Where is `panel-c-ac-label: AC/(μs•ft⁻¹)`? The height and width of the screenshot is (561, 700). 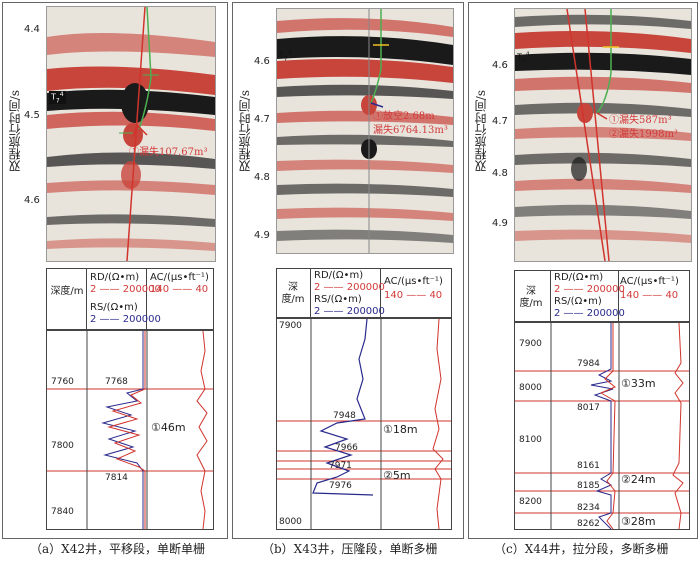 panel-c-ac-label: AC/(μs•ft⁻¹) is located at coordinates (649, 281).